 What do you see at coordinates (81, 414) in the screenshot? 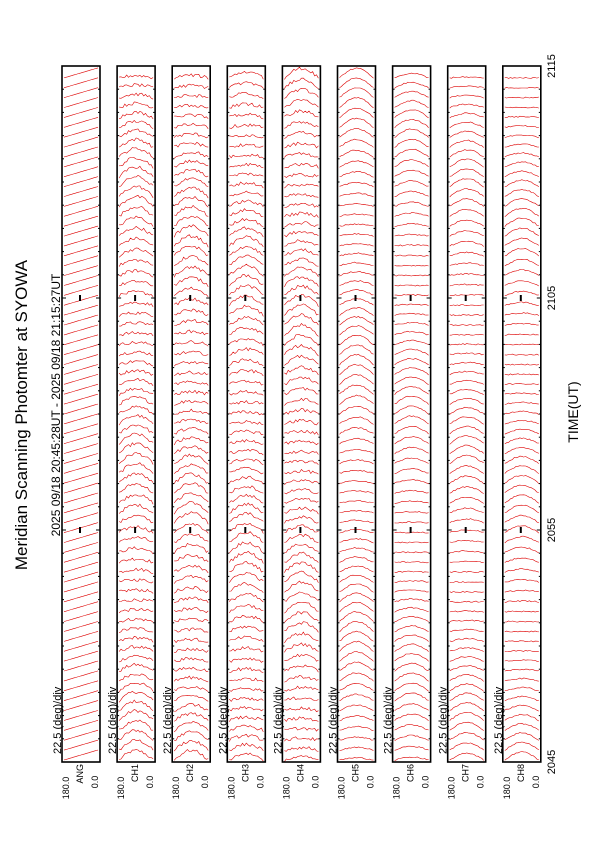
I see `panel-frame` at bounding box center [81, 414].